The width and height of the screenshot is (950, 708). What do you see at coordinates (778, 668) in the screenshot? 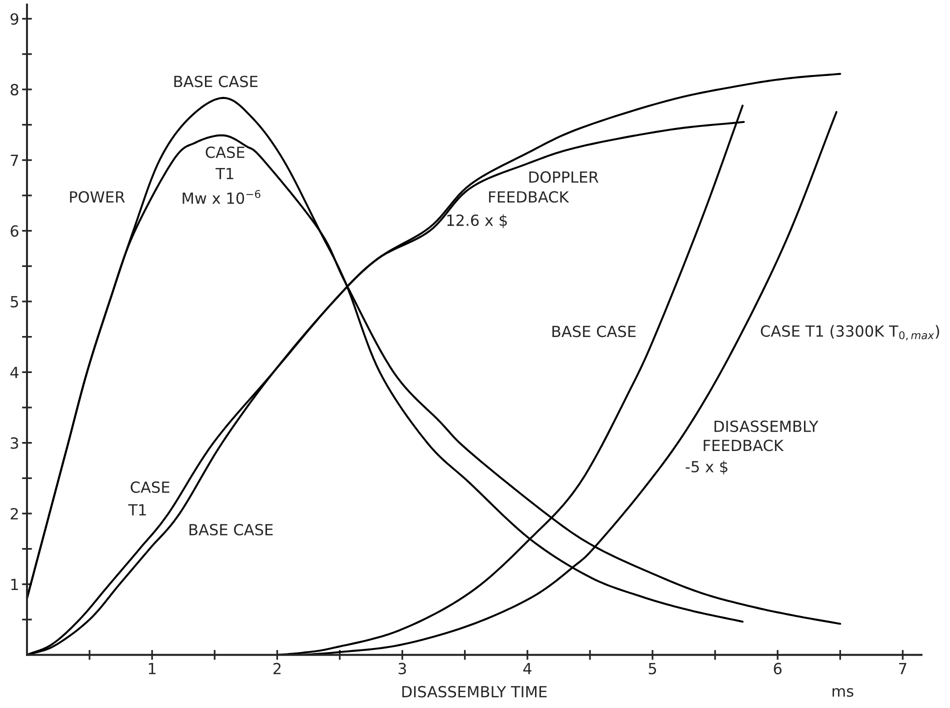
I see `x-tick-label: 6` at bounding box center [778, 668].